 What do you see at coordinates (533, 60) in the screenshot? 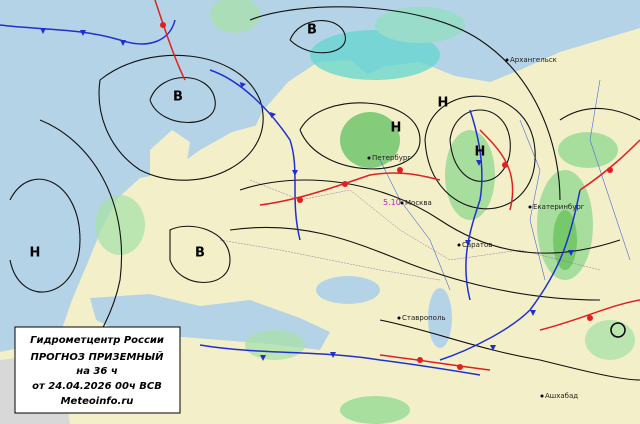
I see `city-label: Архангельск` at bounding box center [533, 60].